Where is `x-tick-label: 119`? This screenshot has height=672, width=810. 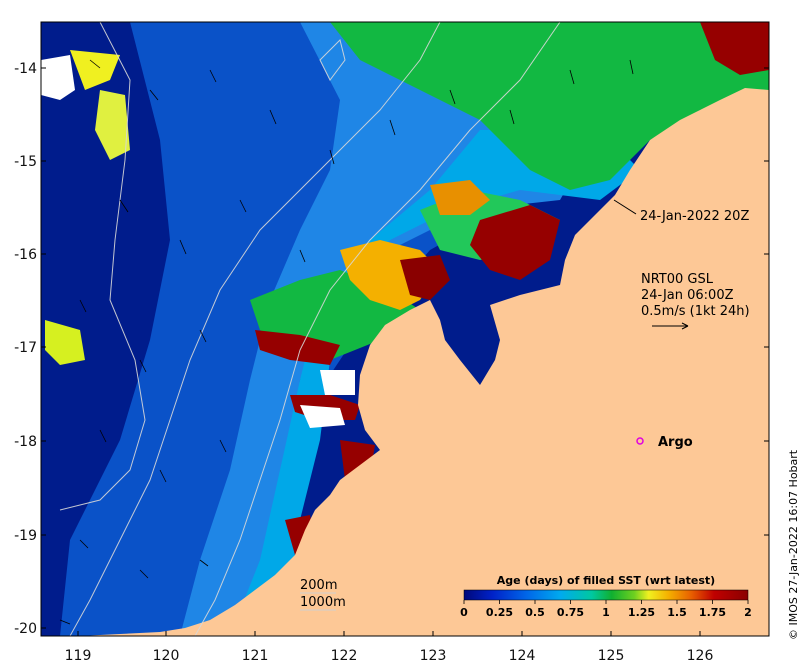 x-tick-label: 119 is located at coordinates (78, 656).